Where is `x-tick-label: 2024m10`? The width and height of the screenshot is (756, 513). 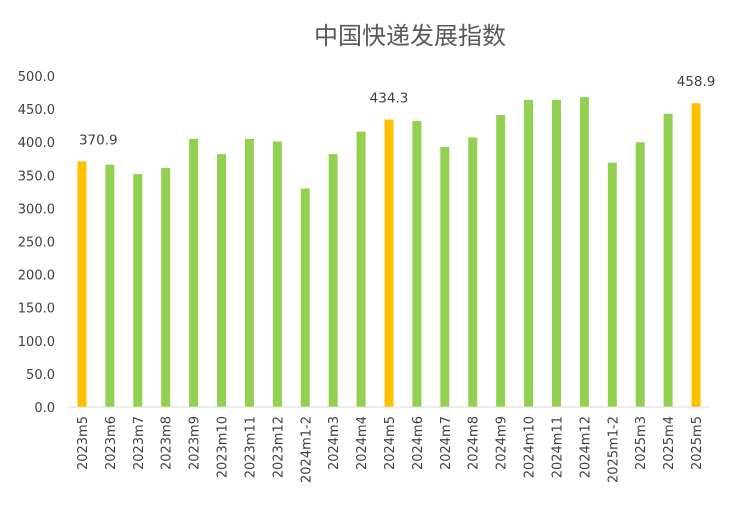
x-tick-label: 2024m10 is located at coordinates (530, 447).